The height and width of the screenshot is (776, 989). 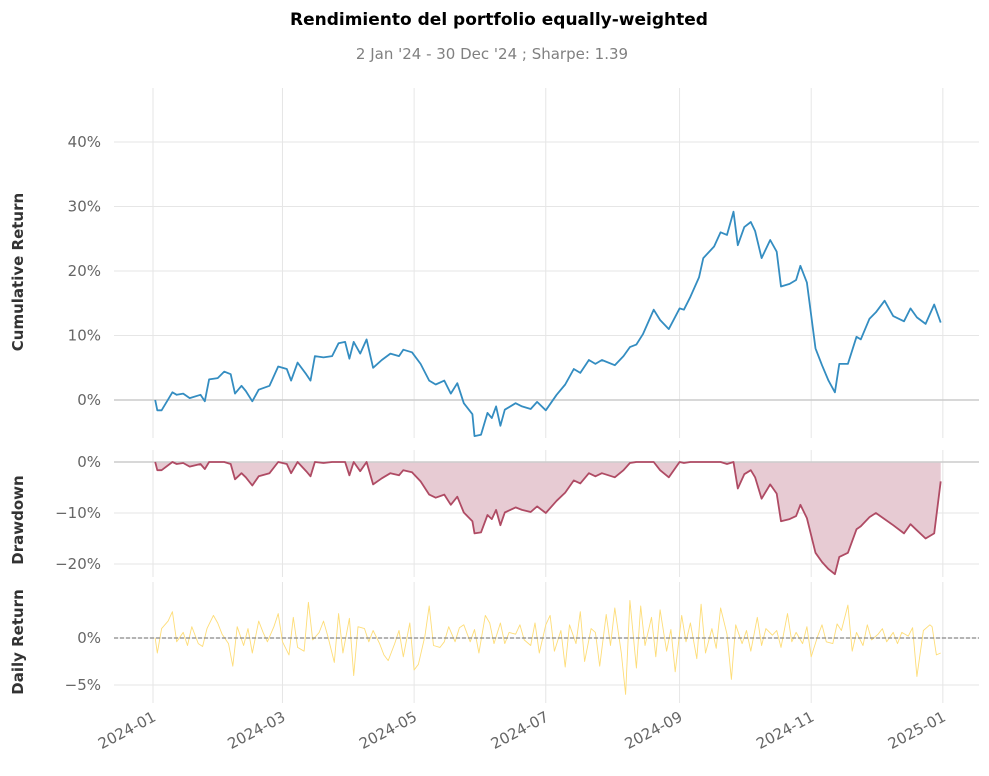 I want to click on x-tick-label: 2024-09, so click(x=654, y=730).